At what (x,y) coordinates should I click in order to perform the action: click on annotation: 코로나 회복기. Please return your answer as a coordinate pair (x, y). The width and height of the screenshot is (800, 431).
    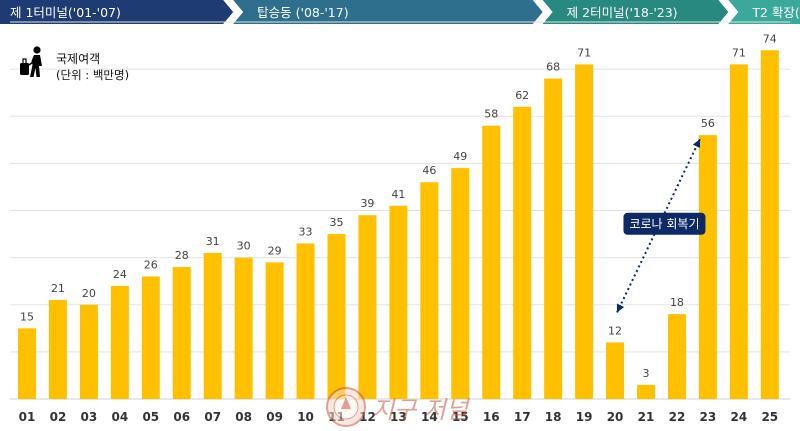
    Looking at the image, I should click on (661, 225).